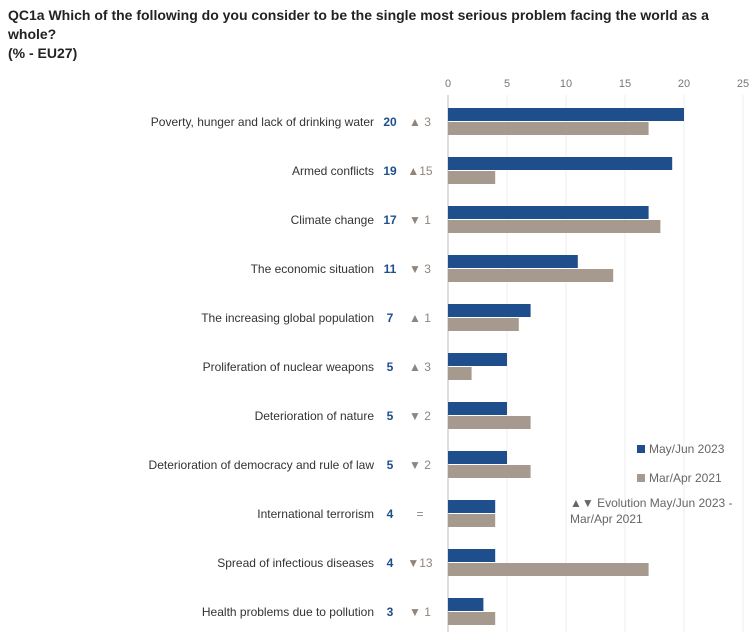  Describe the element at coordinates (419, 514) in the screenshot. I see `evolution-label: =` at that location.